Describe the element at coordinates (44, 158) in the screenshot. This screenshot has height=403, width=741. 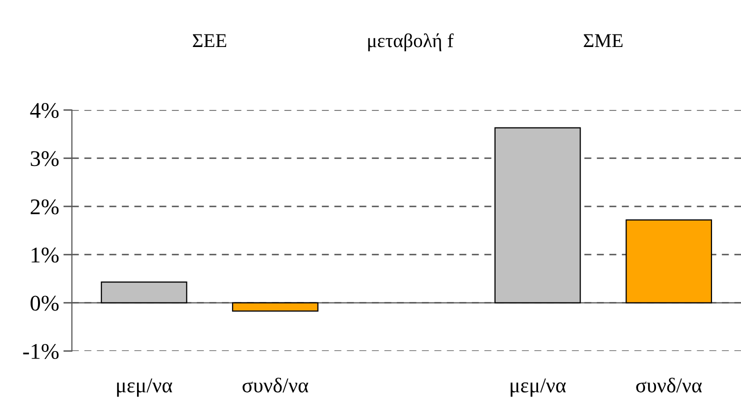
I see `y-tick-label: 3%` at that location.